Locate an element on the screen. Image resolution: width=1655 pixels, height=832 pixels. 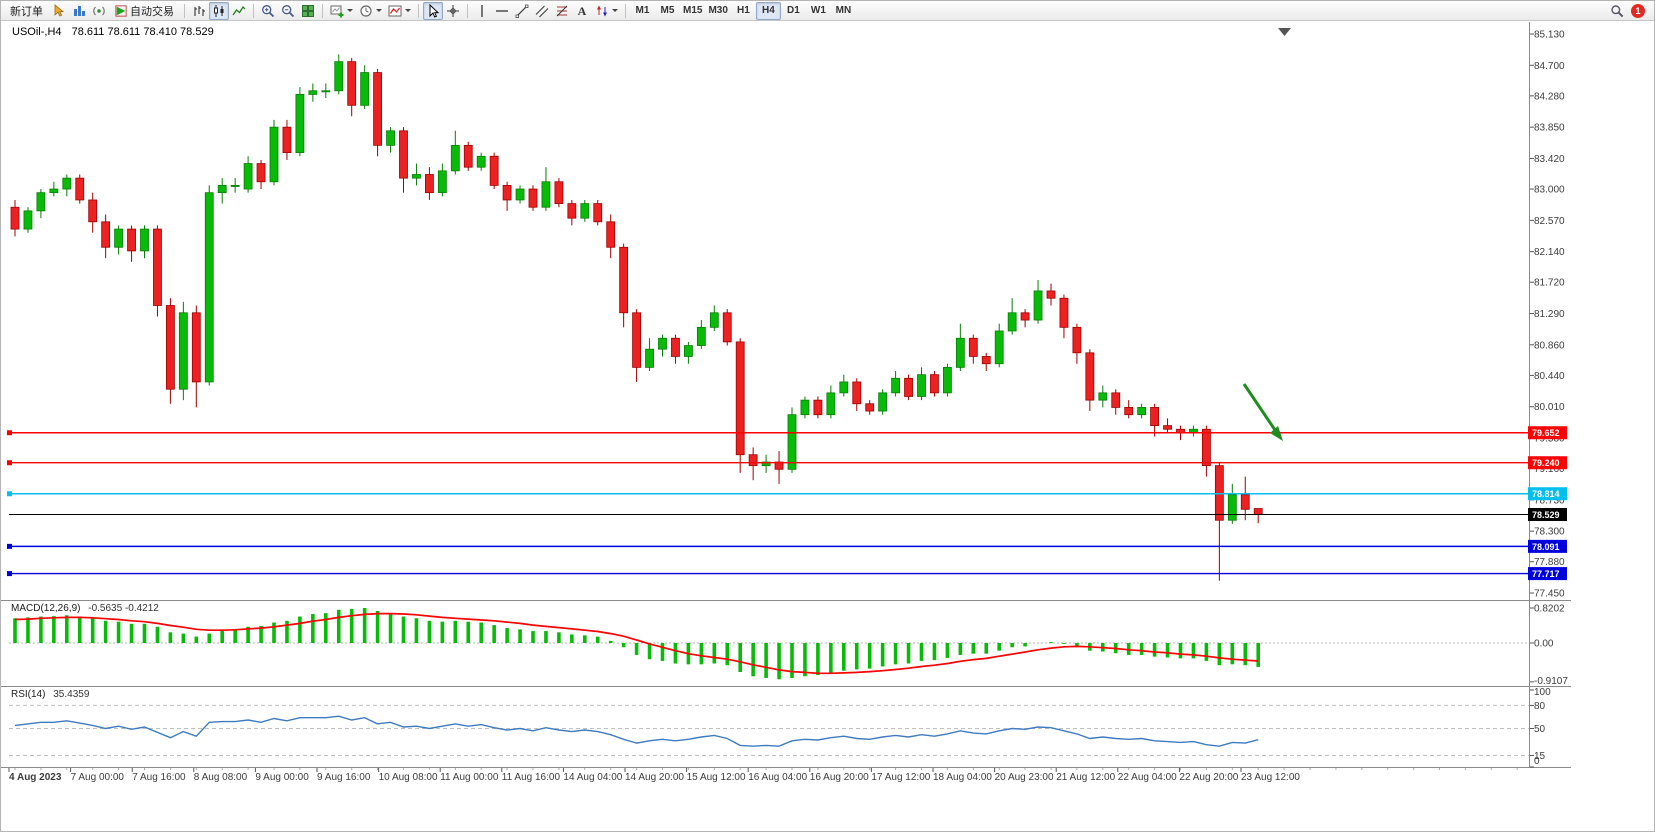
quick-trade-pointer-icon is located at coordinates (59, 11).